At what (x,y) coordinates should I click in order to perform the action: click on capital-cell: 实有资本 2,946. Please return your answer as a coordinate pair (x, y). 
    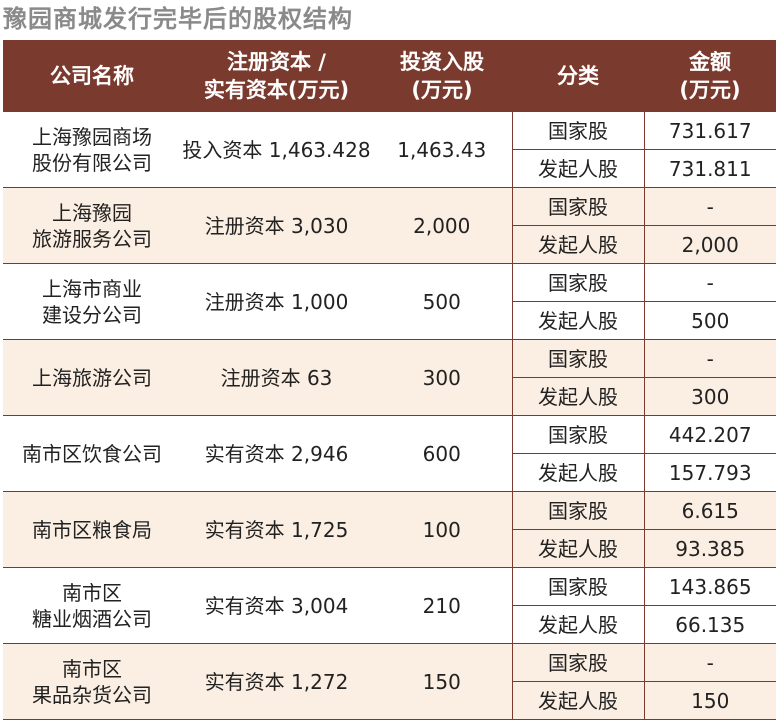
    Looking at the image, I should click on (276, 453).